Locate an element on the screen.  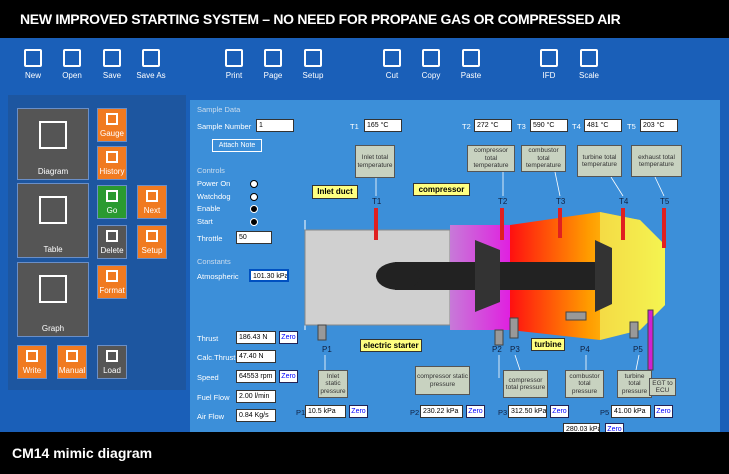
button-label: Manual is located at coordinates (72, 370).